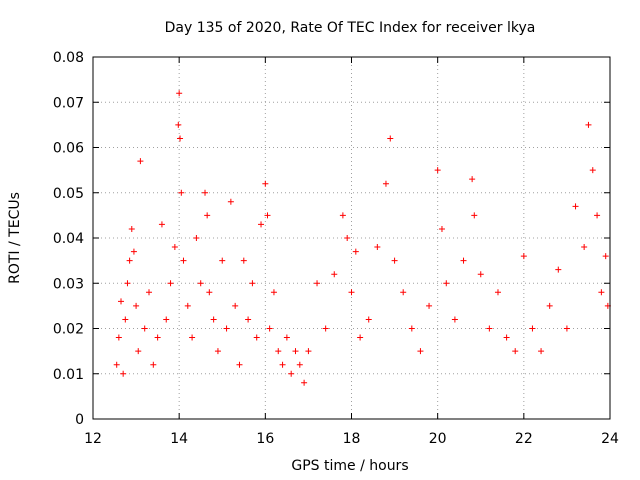 The image size is (640, 480). I want to click on y-tick-label: 0.03, so click(68, 284).